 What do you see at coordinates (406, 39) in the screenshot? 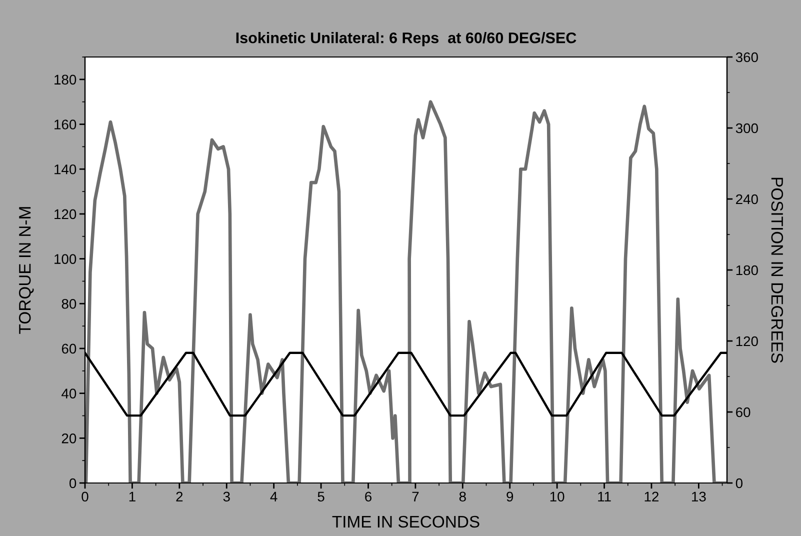
I see `chart-title: Isokinetic Unilateral: 6 Reps at 60/60 DEG/SEC` at bounding box center [406, 39].